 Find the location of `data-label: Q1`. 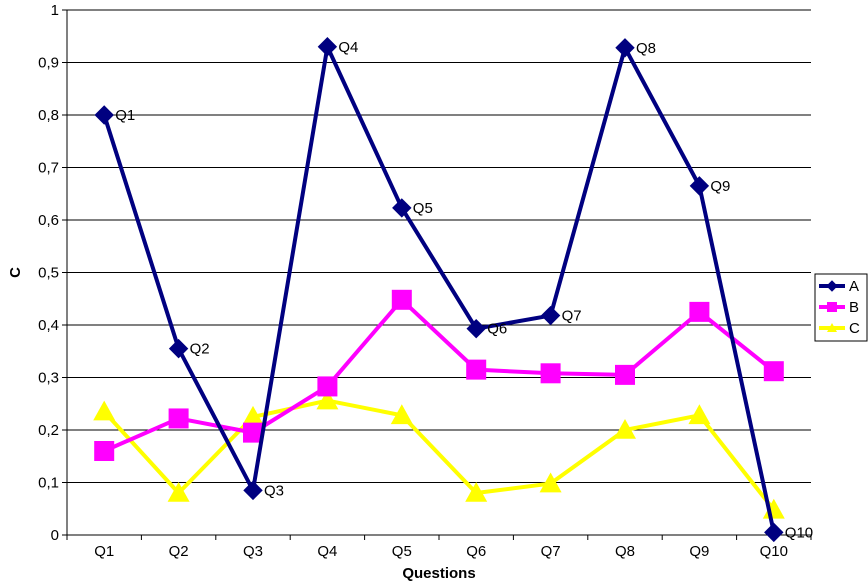

data-label: Q1 is located at coordinates (125, 115).